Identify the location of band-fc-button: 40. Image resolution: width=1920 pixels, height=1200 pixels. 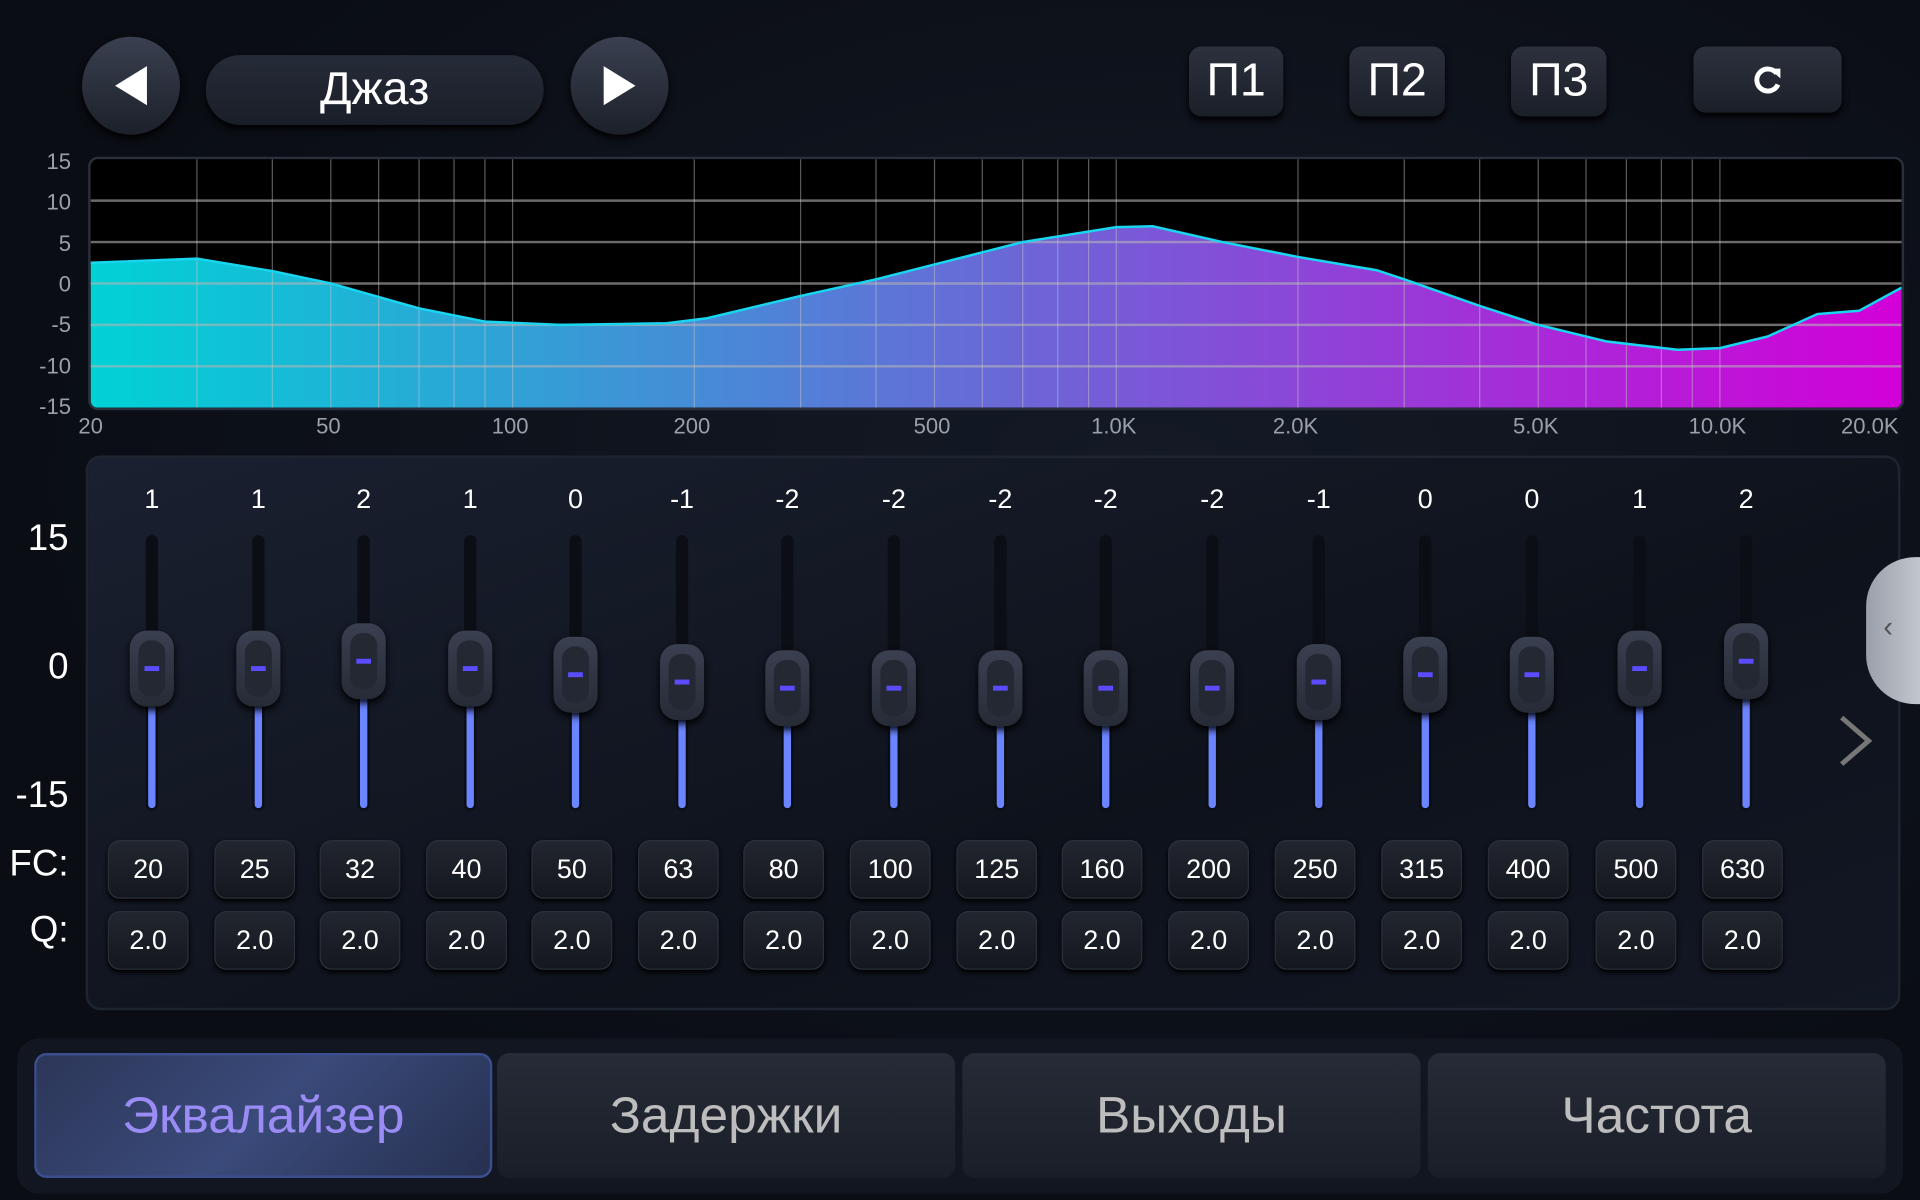
(466, 869).